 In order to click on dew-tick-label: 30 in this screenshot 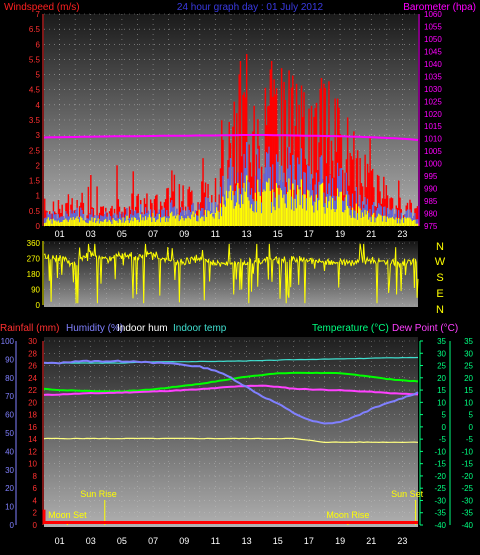, I will do `click(468, 353)`.